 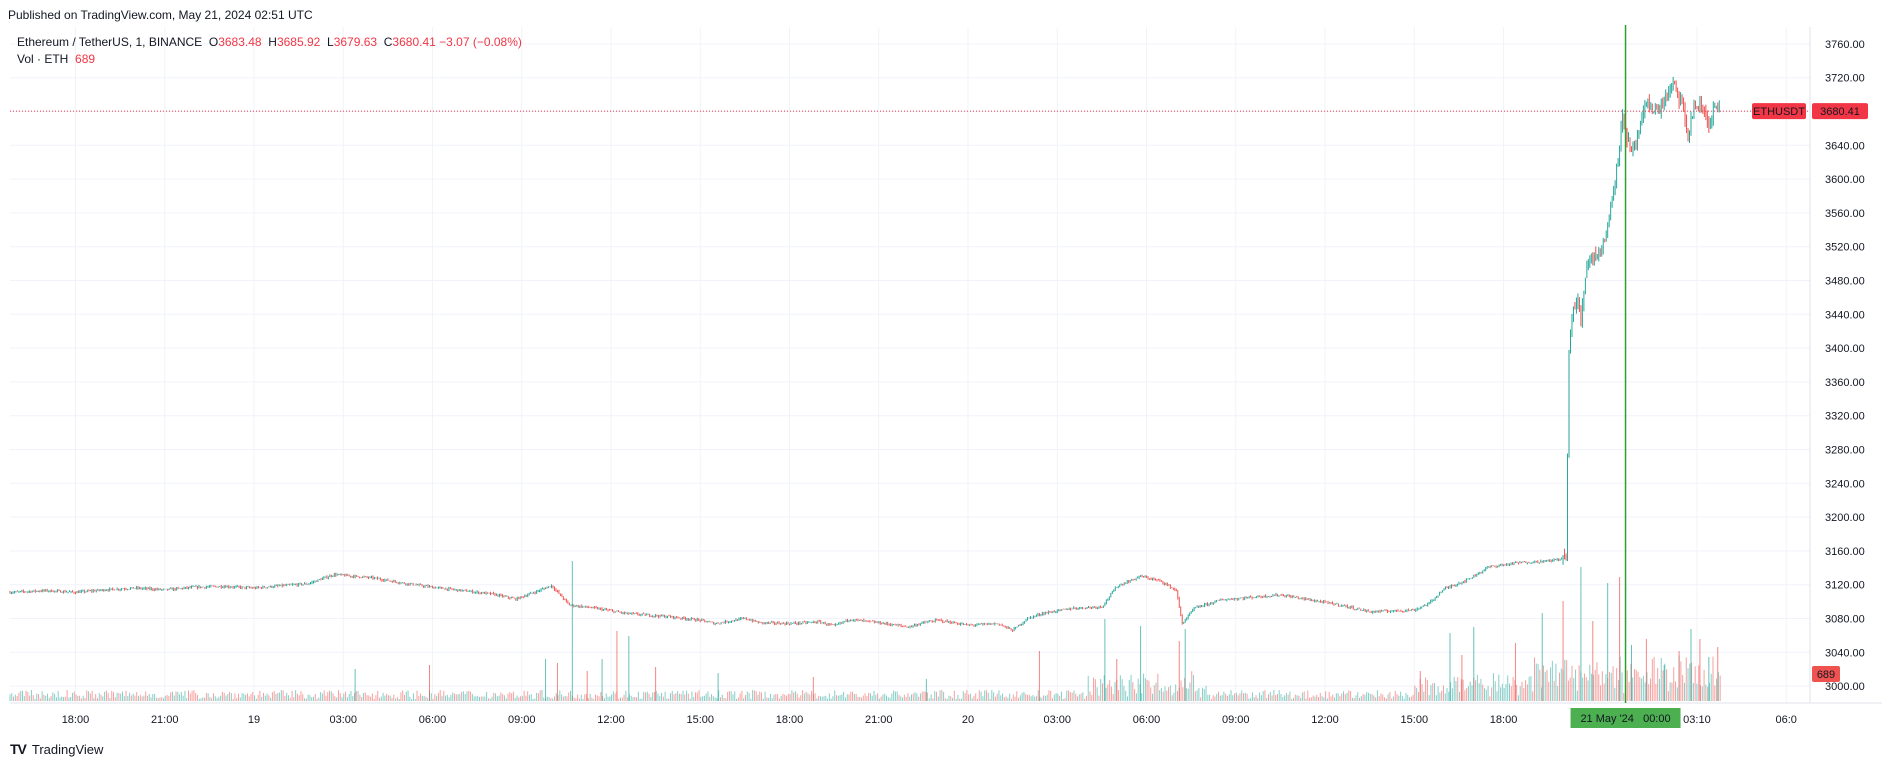 What do you see at coordinates (1845, 214) in the screenshot?
I see `price-tick-label: 3560.00` at bounding box center [1845, 214].